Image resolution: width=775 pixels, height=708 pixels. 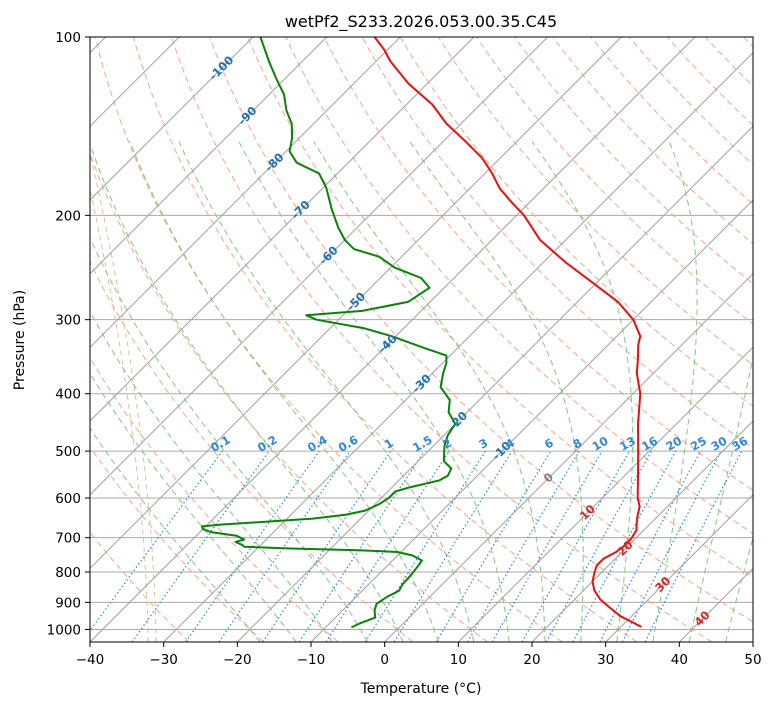 I want to click on x-tick-label: 30, so click(x=605, y=660).